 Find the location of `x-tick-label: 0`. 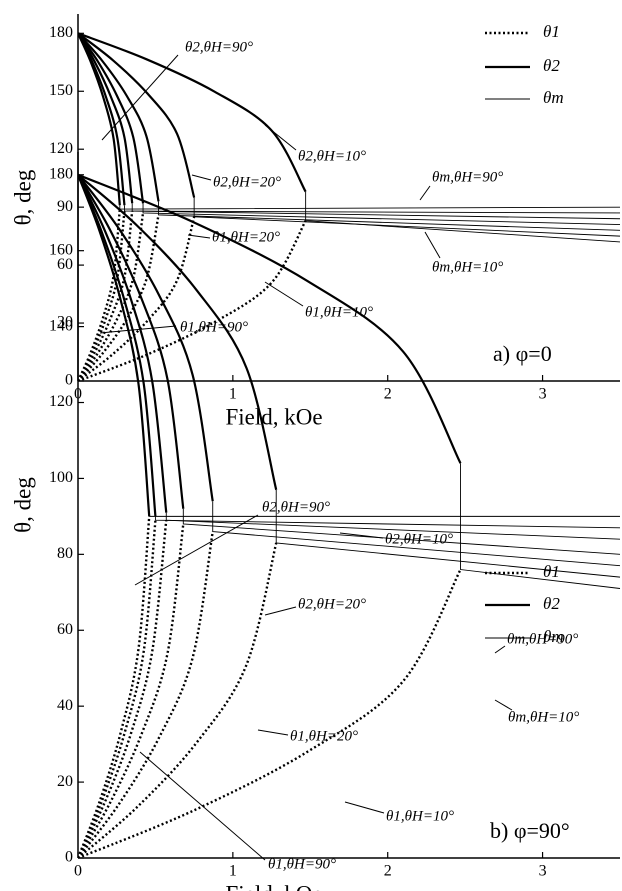

x-tick-label: 0 is located at coordinates (78, 871).